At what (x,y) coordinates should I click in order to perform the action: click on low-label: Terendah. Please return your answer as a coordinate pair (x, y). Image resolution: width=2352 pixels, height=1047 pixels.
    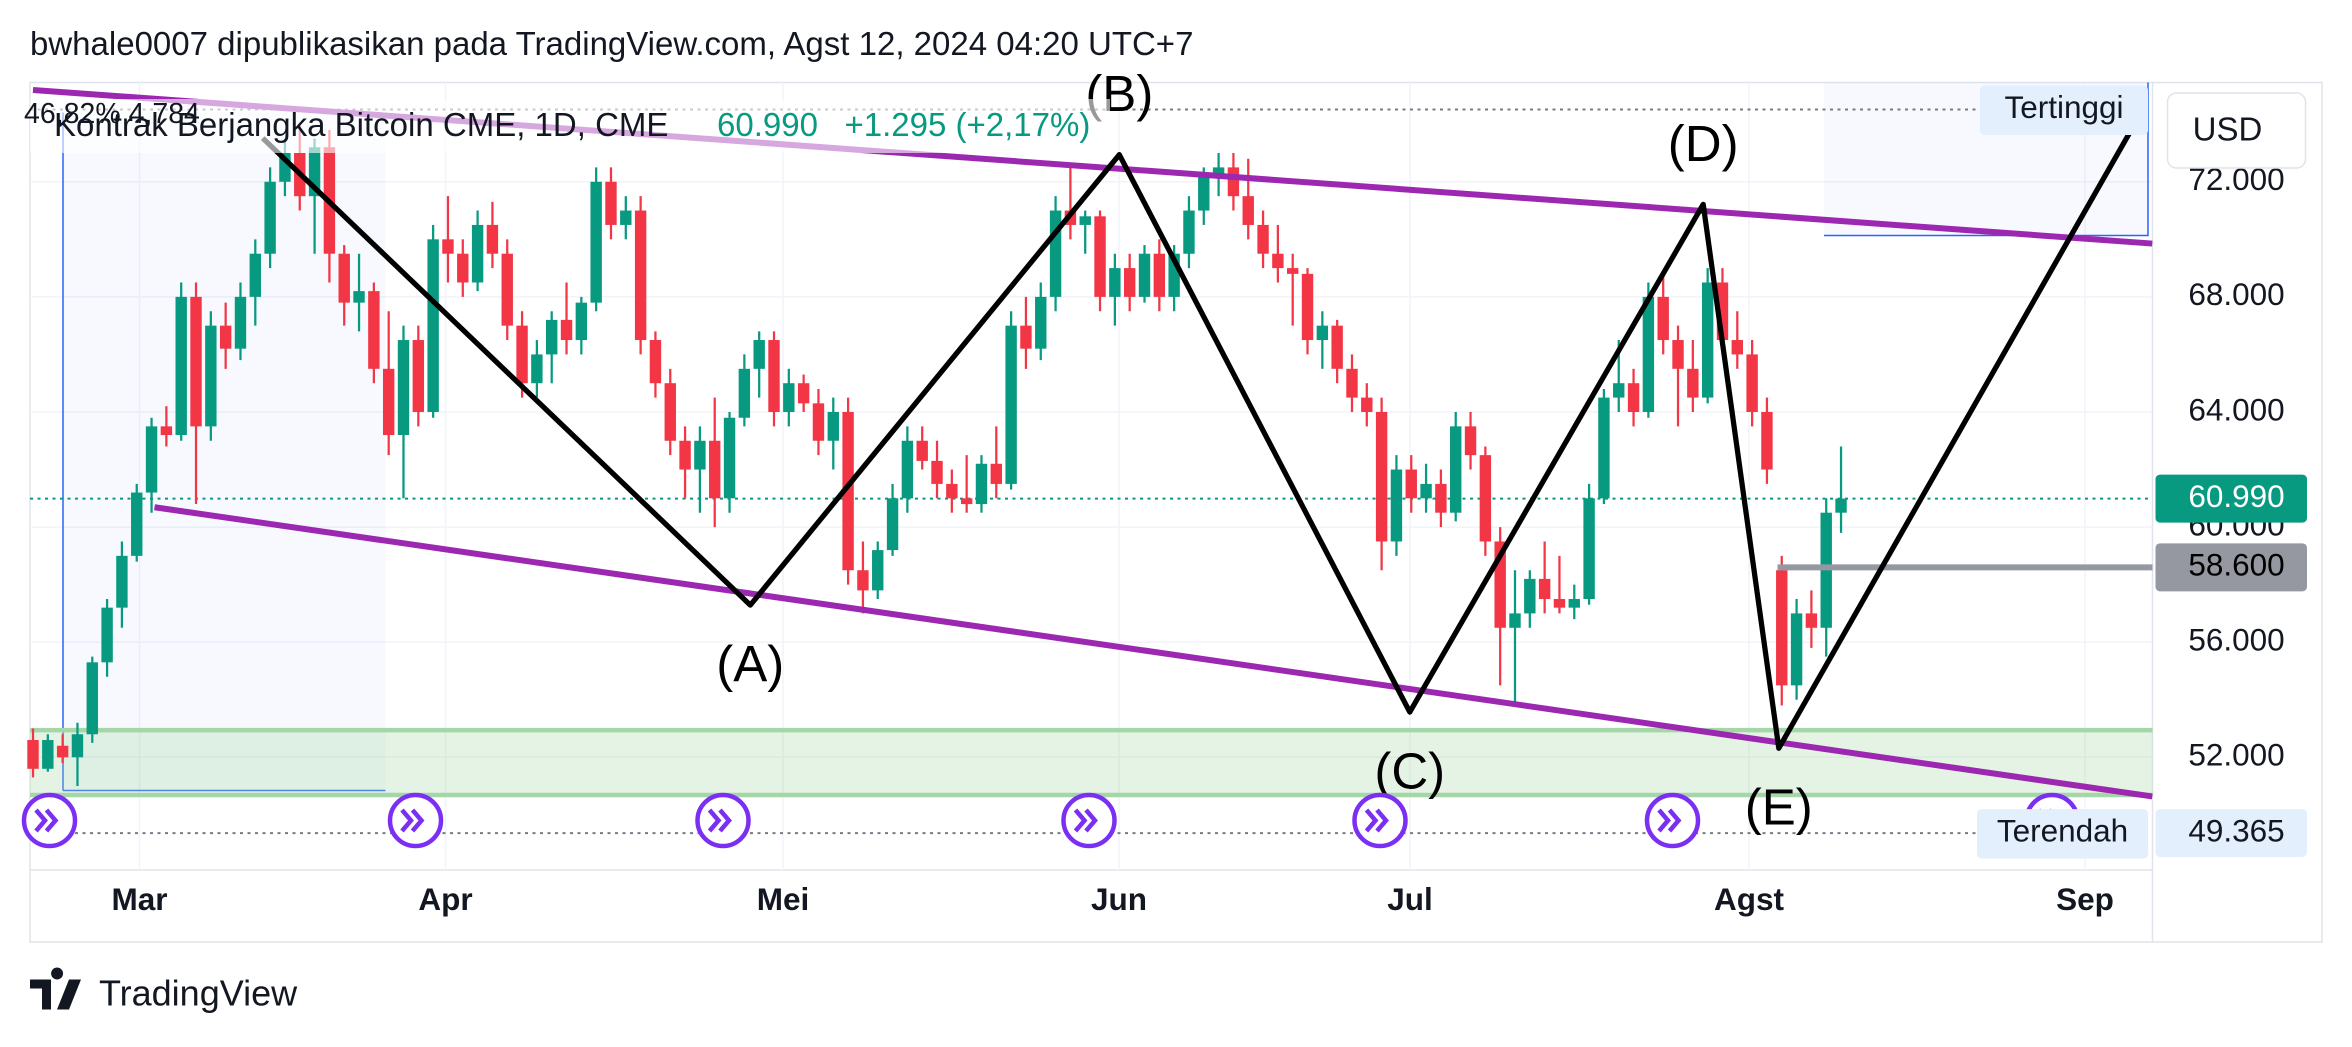
    Looking at the image, I should click on (2062, 830).